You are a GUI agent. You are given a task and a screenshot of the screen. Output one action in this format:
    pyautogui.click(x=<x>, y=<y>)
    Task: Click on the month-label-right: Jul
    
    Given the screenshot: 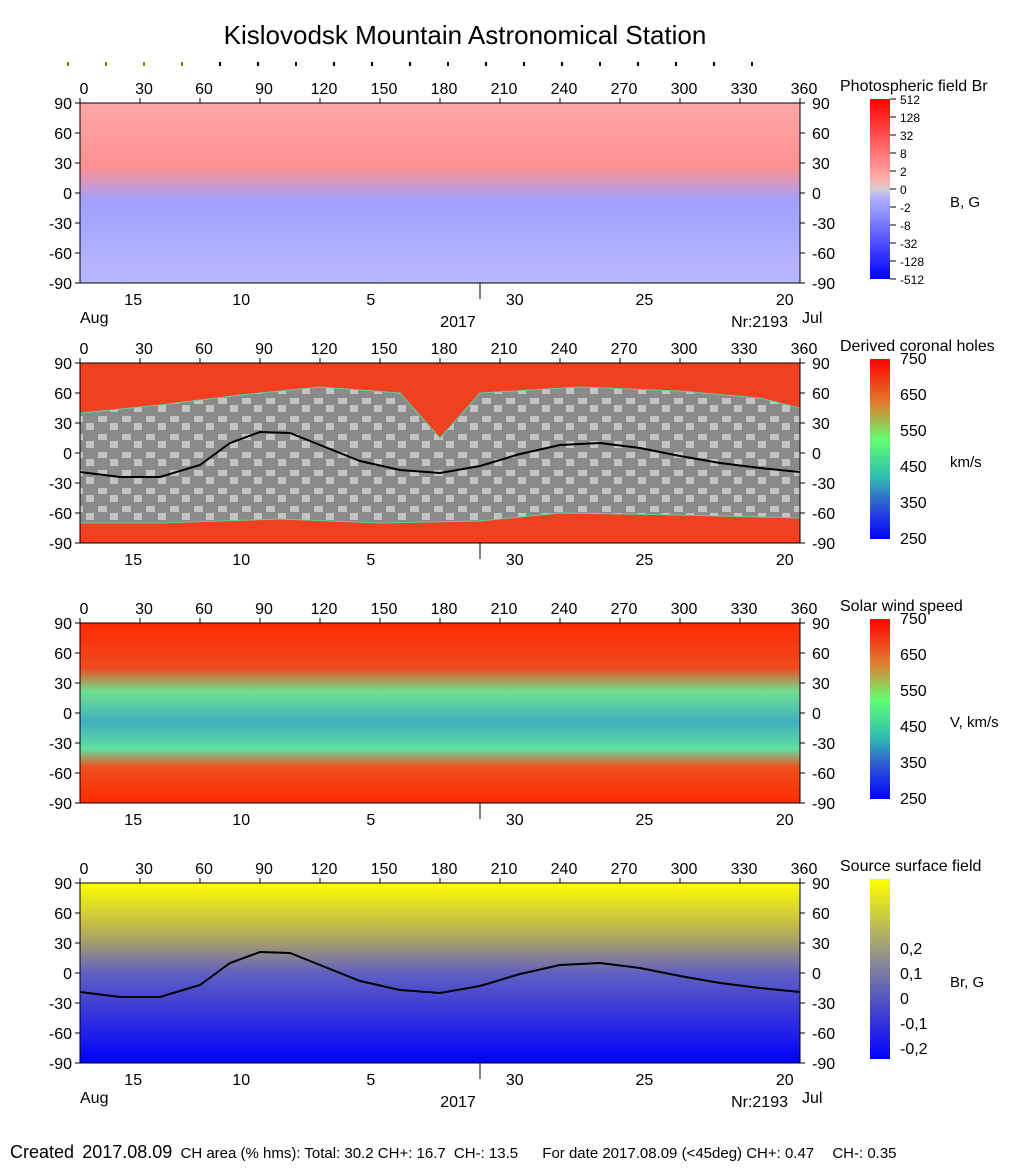 What is the action you would take?
    pyautogui.click(x=812, y=318)
    